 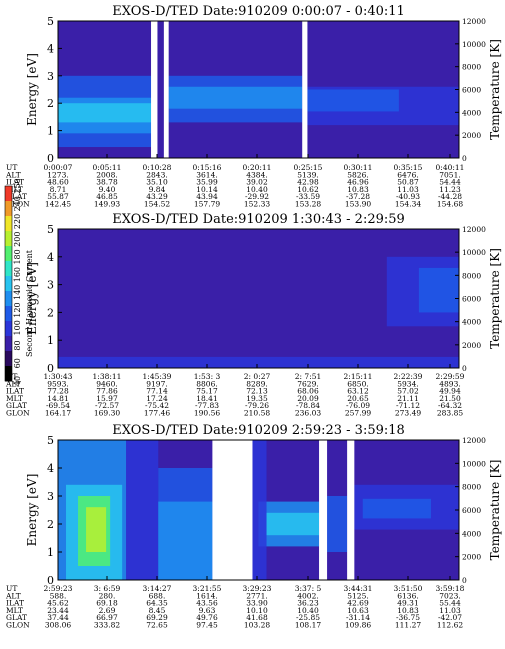 I want to click on time-row-value: 2843., so click(x=156, y=174).